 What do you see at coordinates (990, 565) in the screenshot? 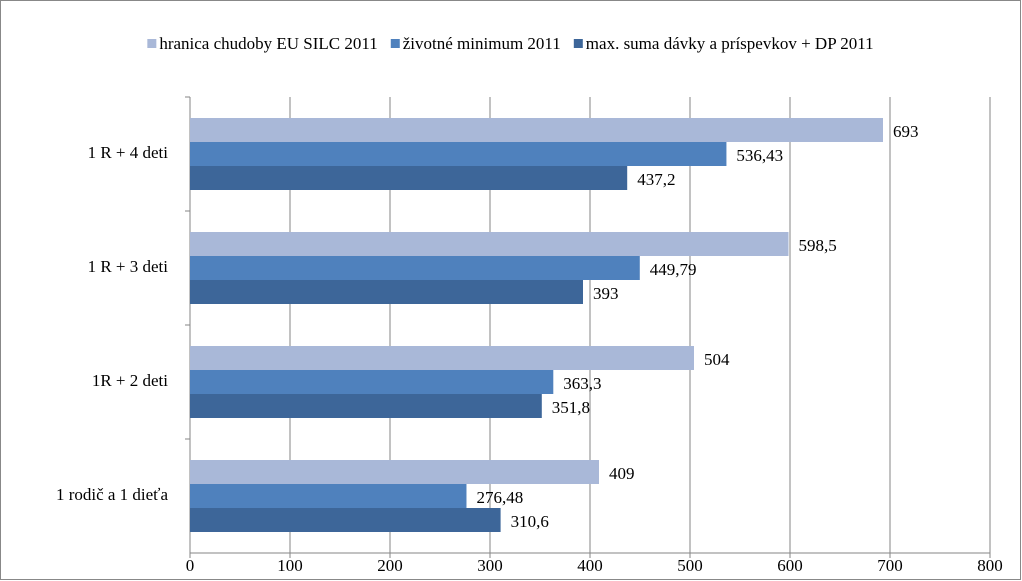
I see `x-tick-label: 800` at bounding box center [990, 565].